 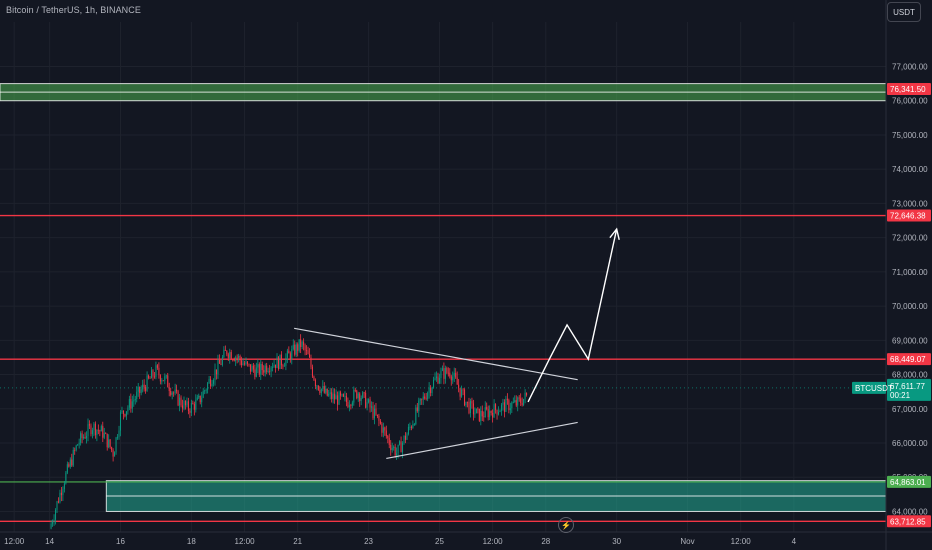 I want to click on current-price-label-bg, so click(x=909, y=389).